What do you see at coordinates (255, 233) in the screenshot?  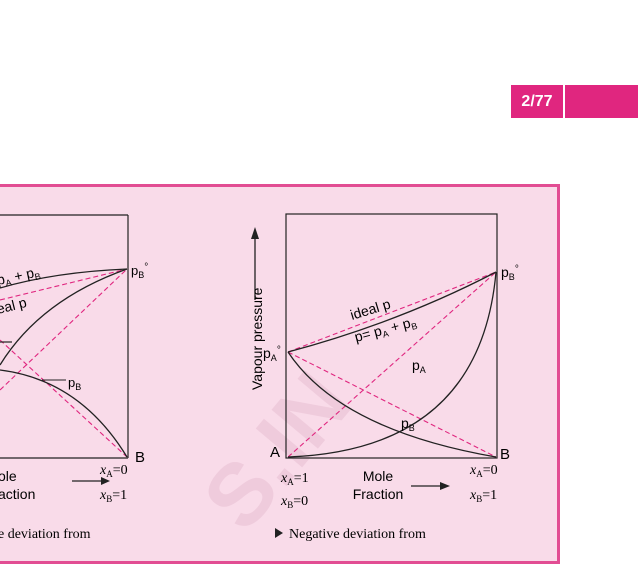 I see `right-y-arrow-head` at bounding box center [255, 233].